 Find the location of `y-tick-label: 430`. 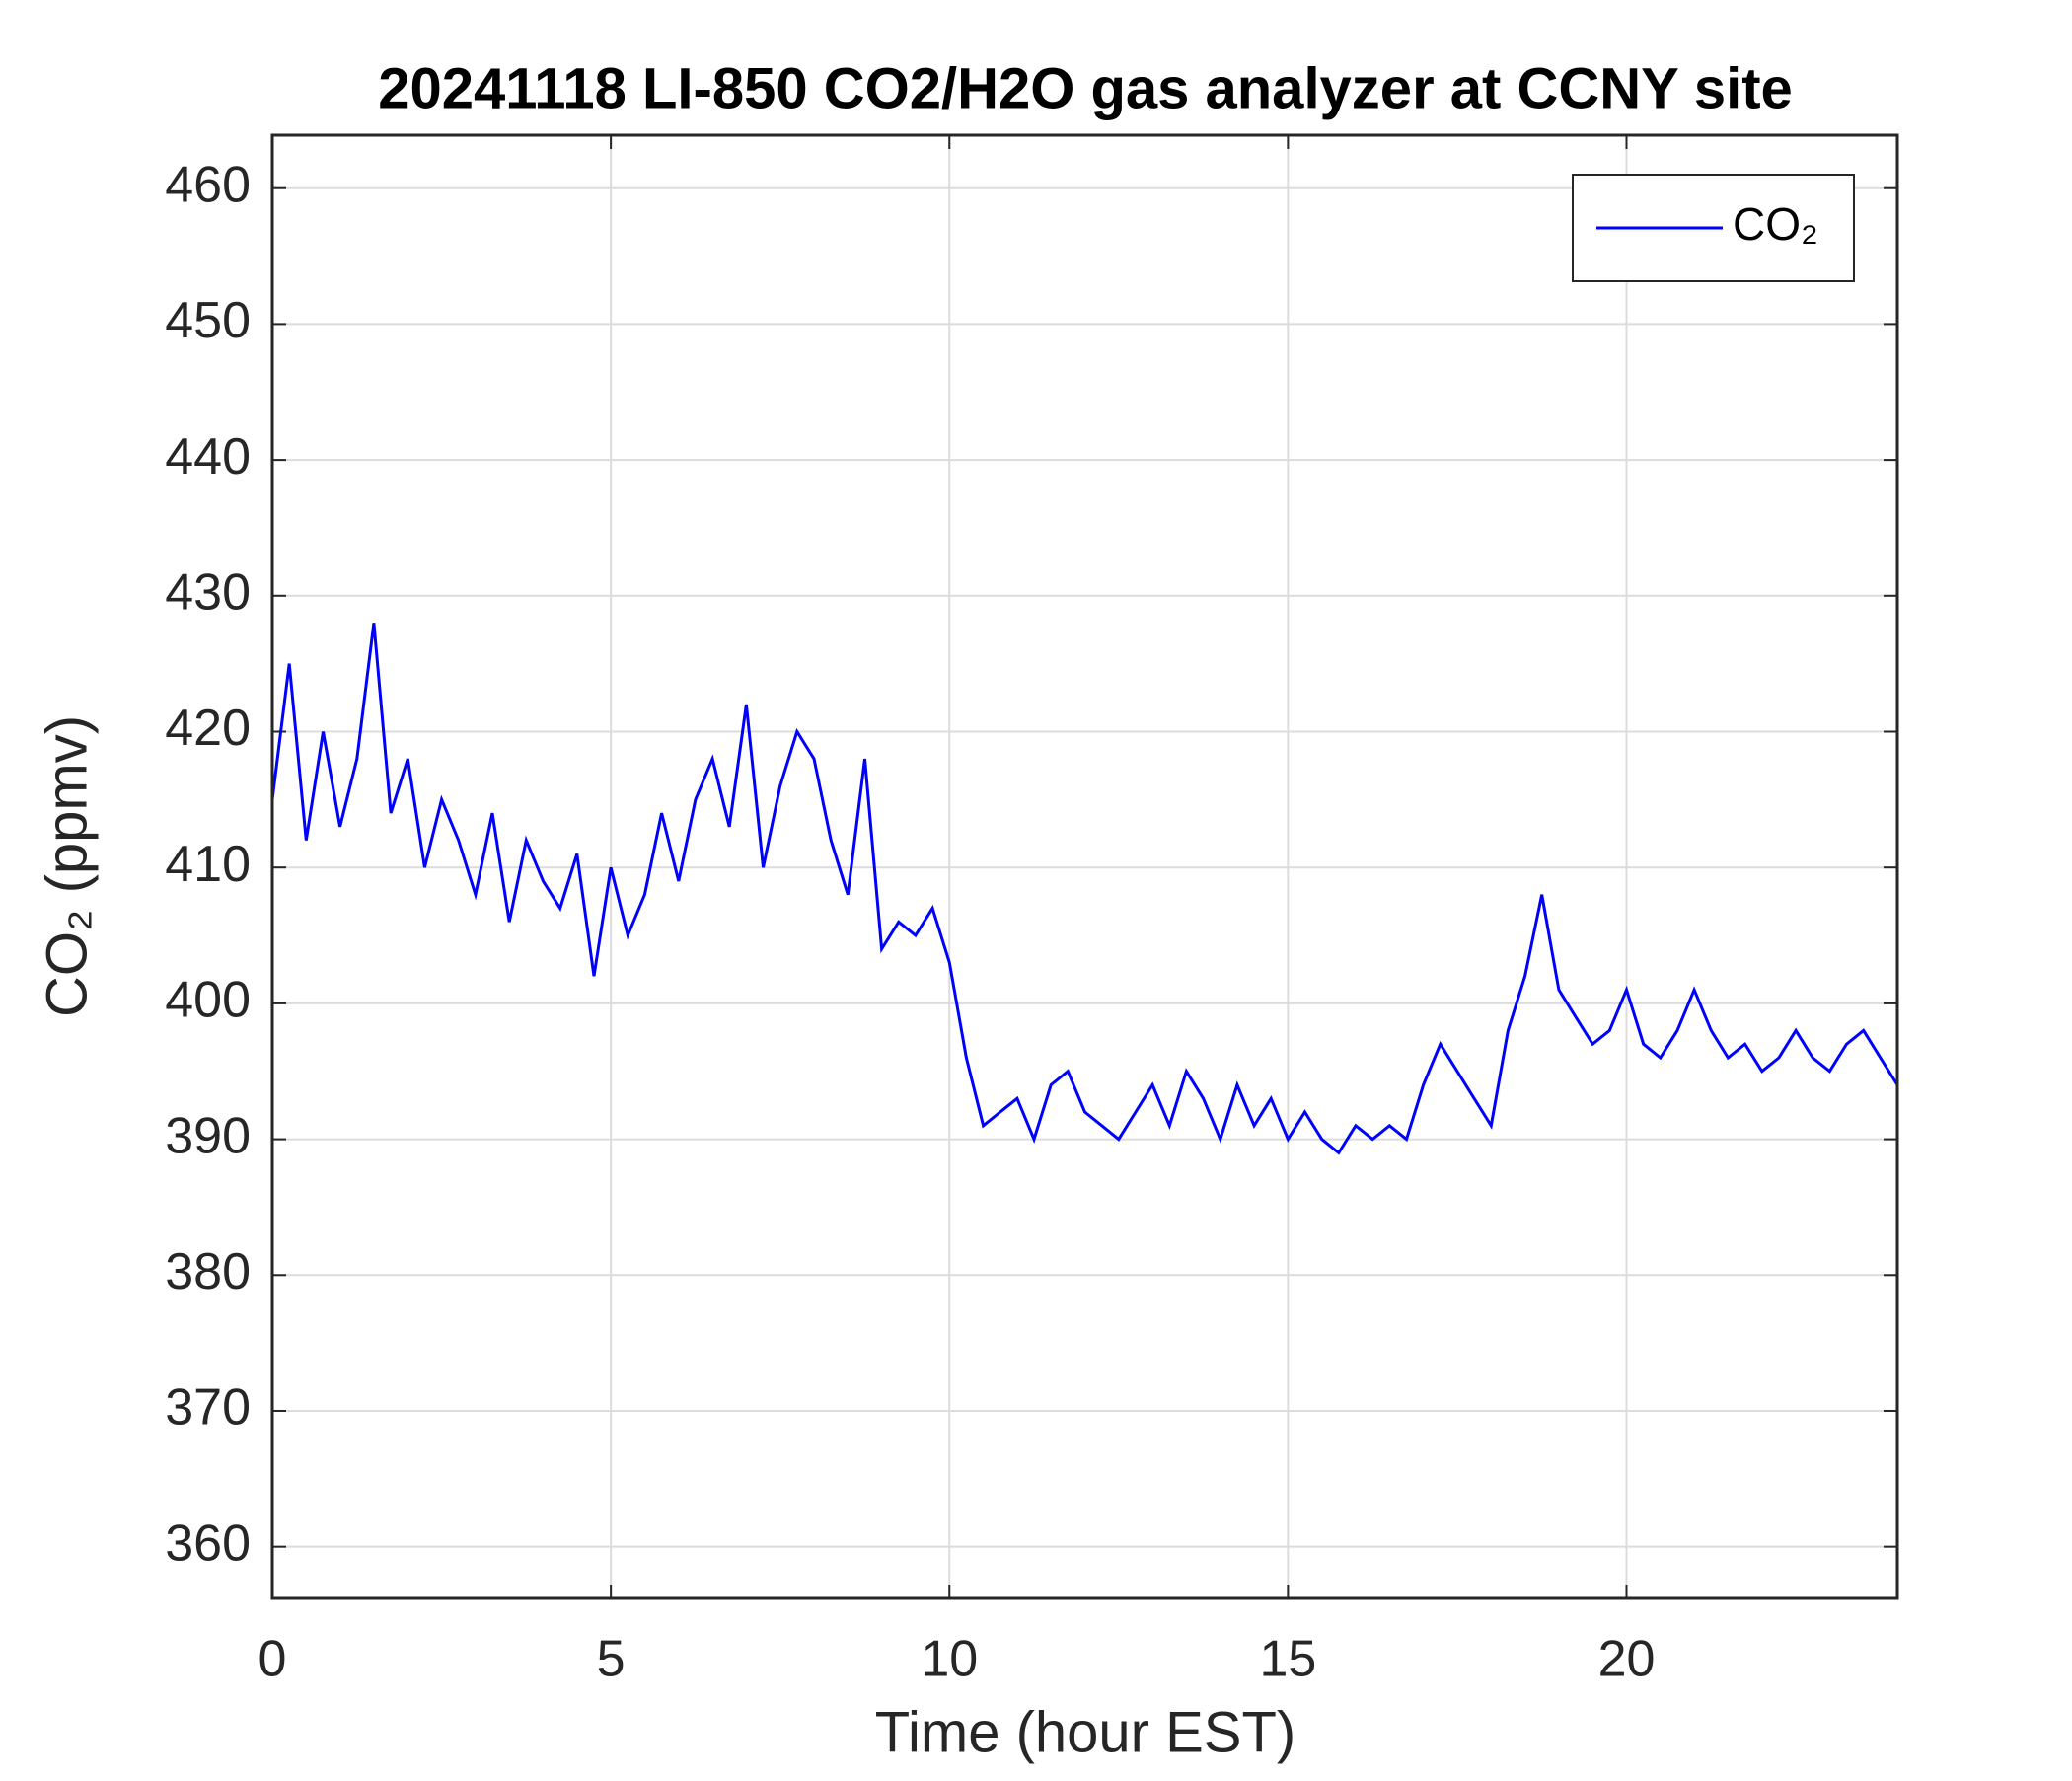

y-tick-label: 430 is located at coordinates (208, 593).